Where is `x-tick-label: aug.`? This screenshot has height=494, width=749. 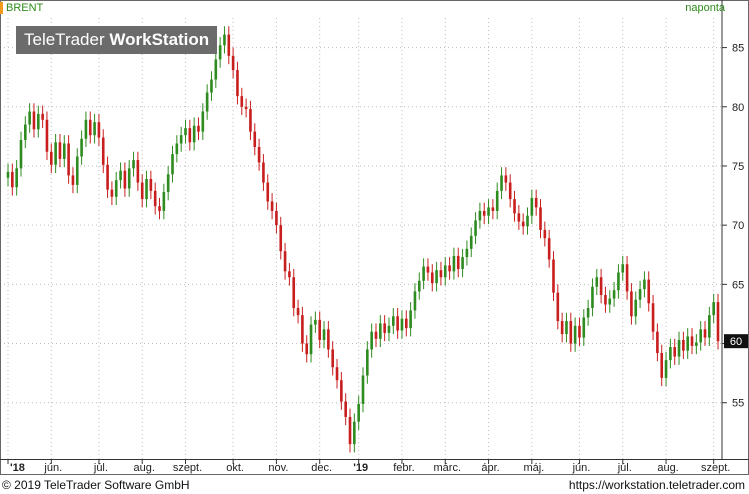 x-tick-label: aug. is located at coordinates (143, 468).